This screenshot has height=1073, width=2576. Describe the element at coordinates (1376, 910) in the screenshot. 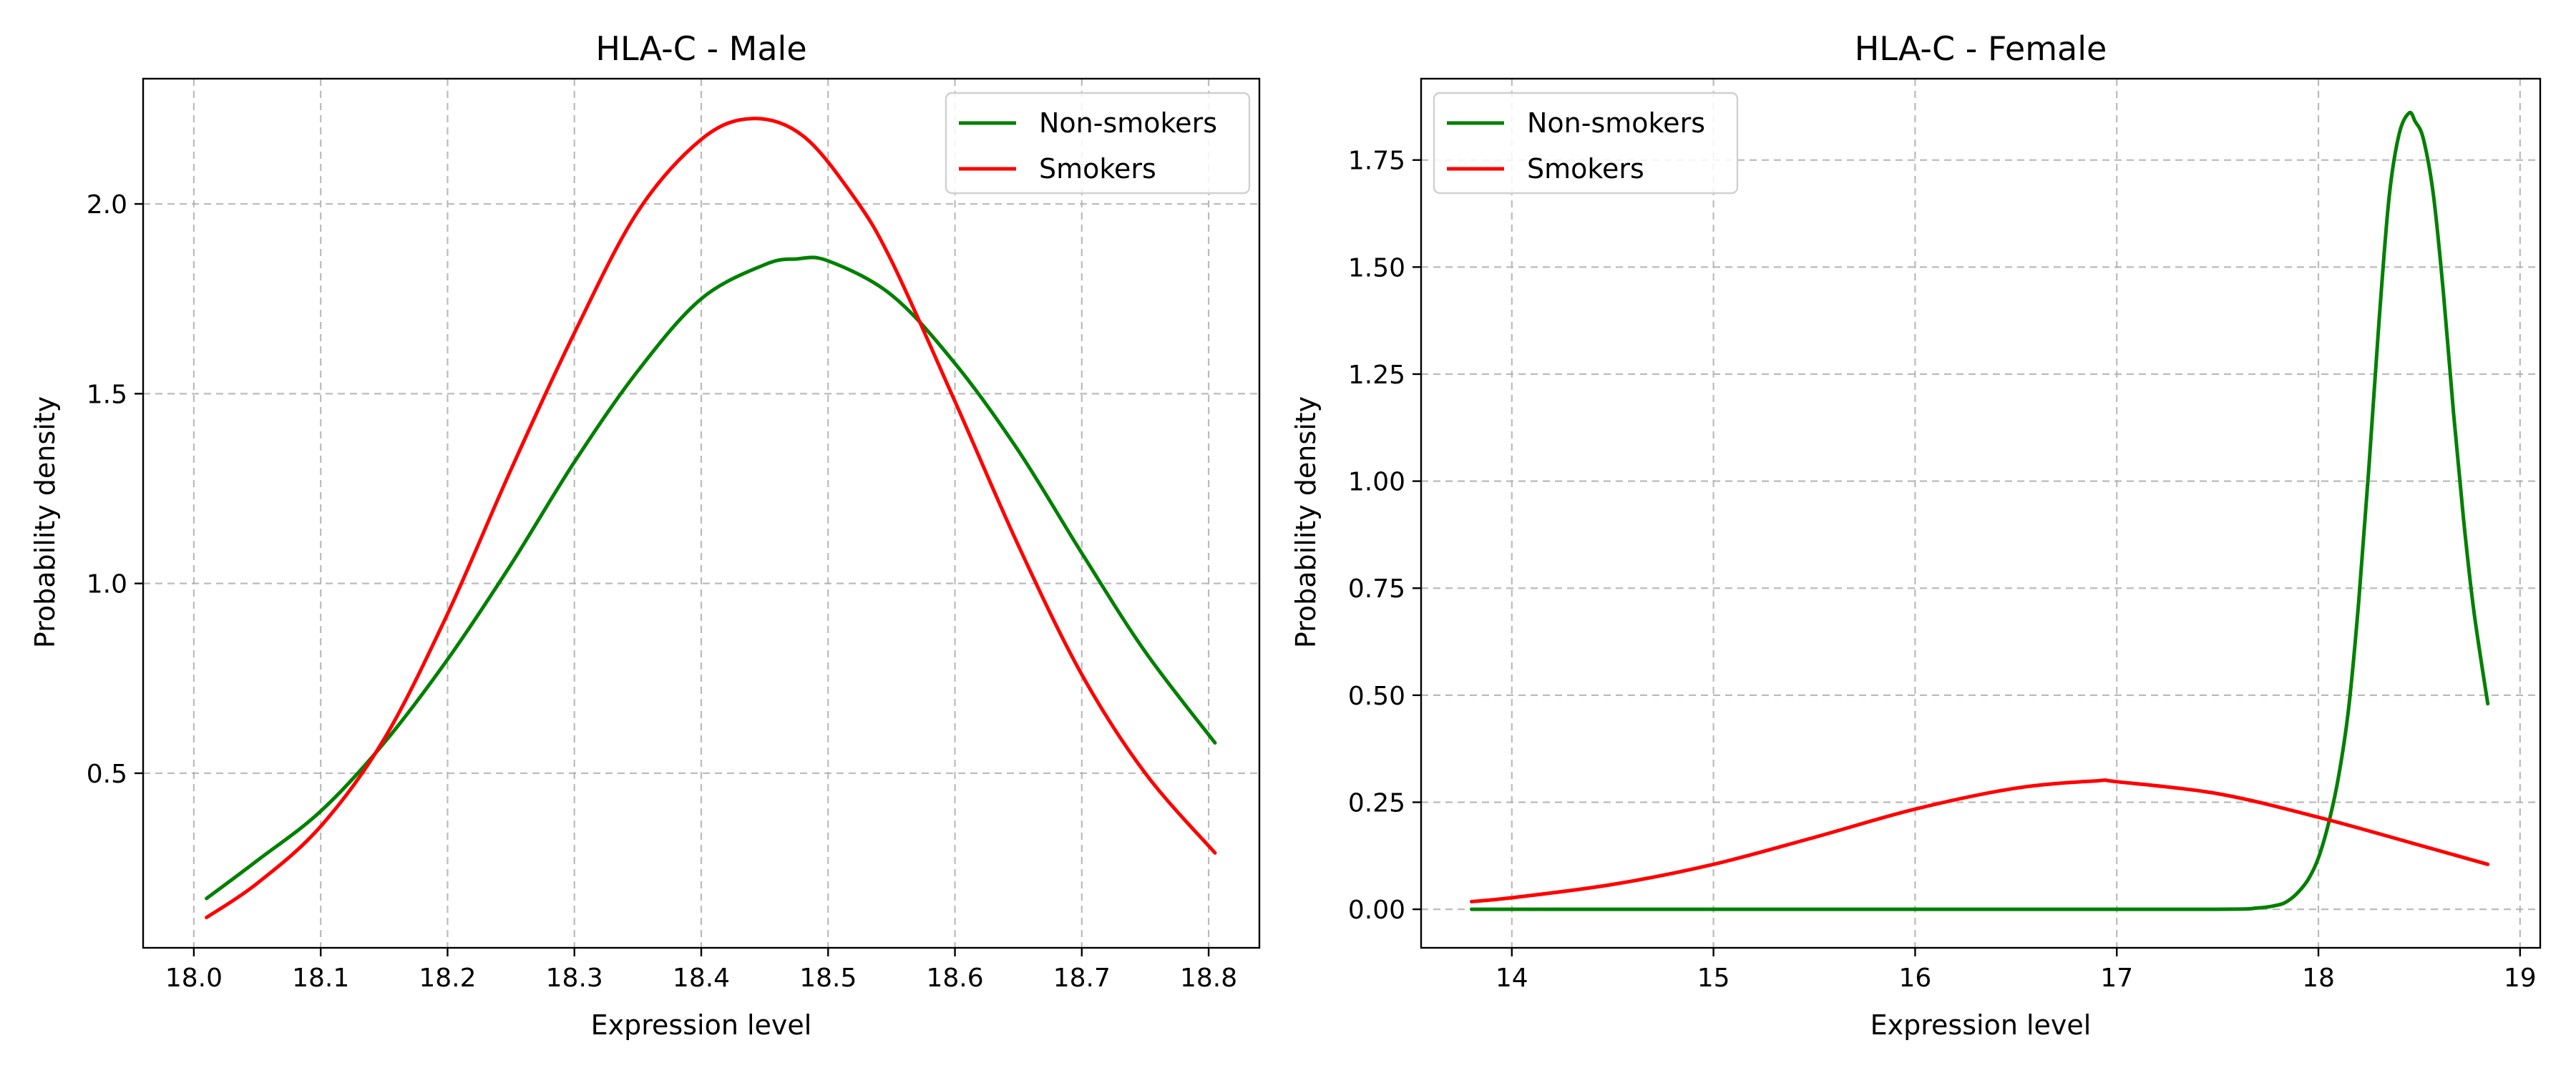

I see `y-tick-label: 0.00` at that location.